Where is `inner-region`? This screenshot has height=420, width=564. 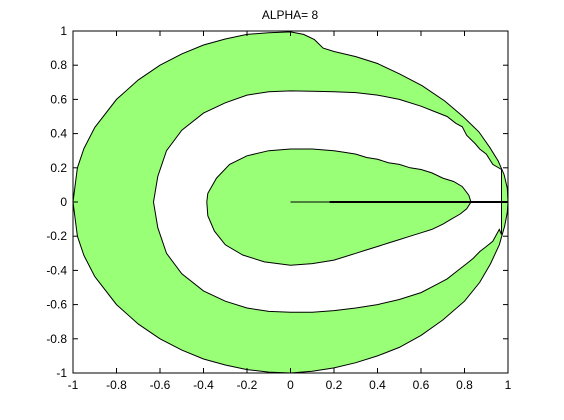 inner-region is located at coordinates (339, 207).